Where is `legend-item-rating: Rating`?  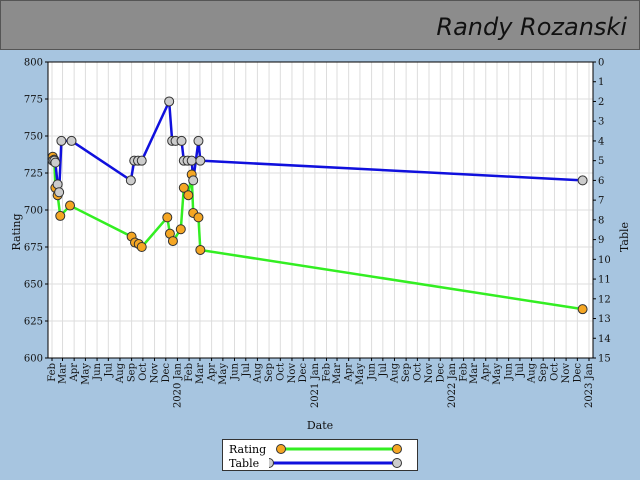 legend-item-rating: Rating is located at coordinates (319, 449).